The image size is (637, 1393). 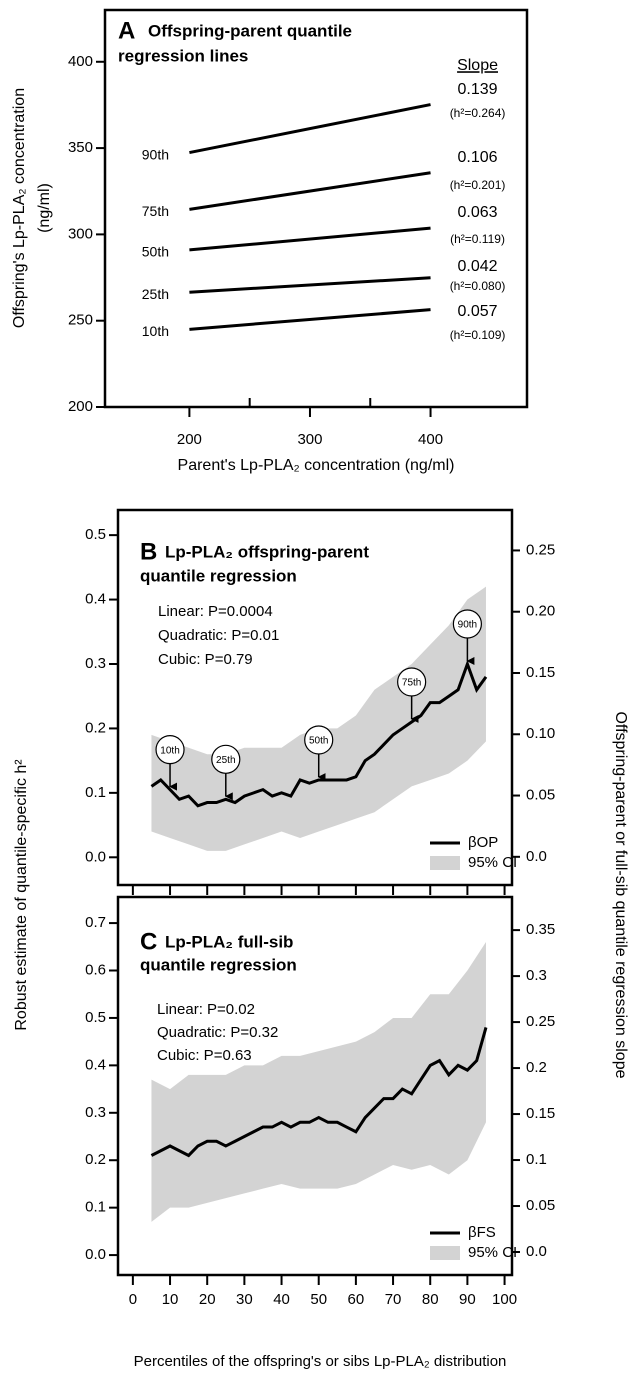 What do you see at coordinates (478, 311) in the screenshot?
I see `slope-value: 0.057` at bounding box center [478, 311].